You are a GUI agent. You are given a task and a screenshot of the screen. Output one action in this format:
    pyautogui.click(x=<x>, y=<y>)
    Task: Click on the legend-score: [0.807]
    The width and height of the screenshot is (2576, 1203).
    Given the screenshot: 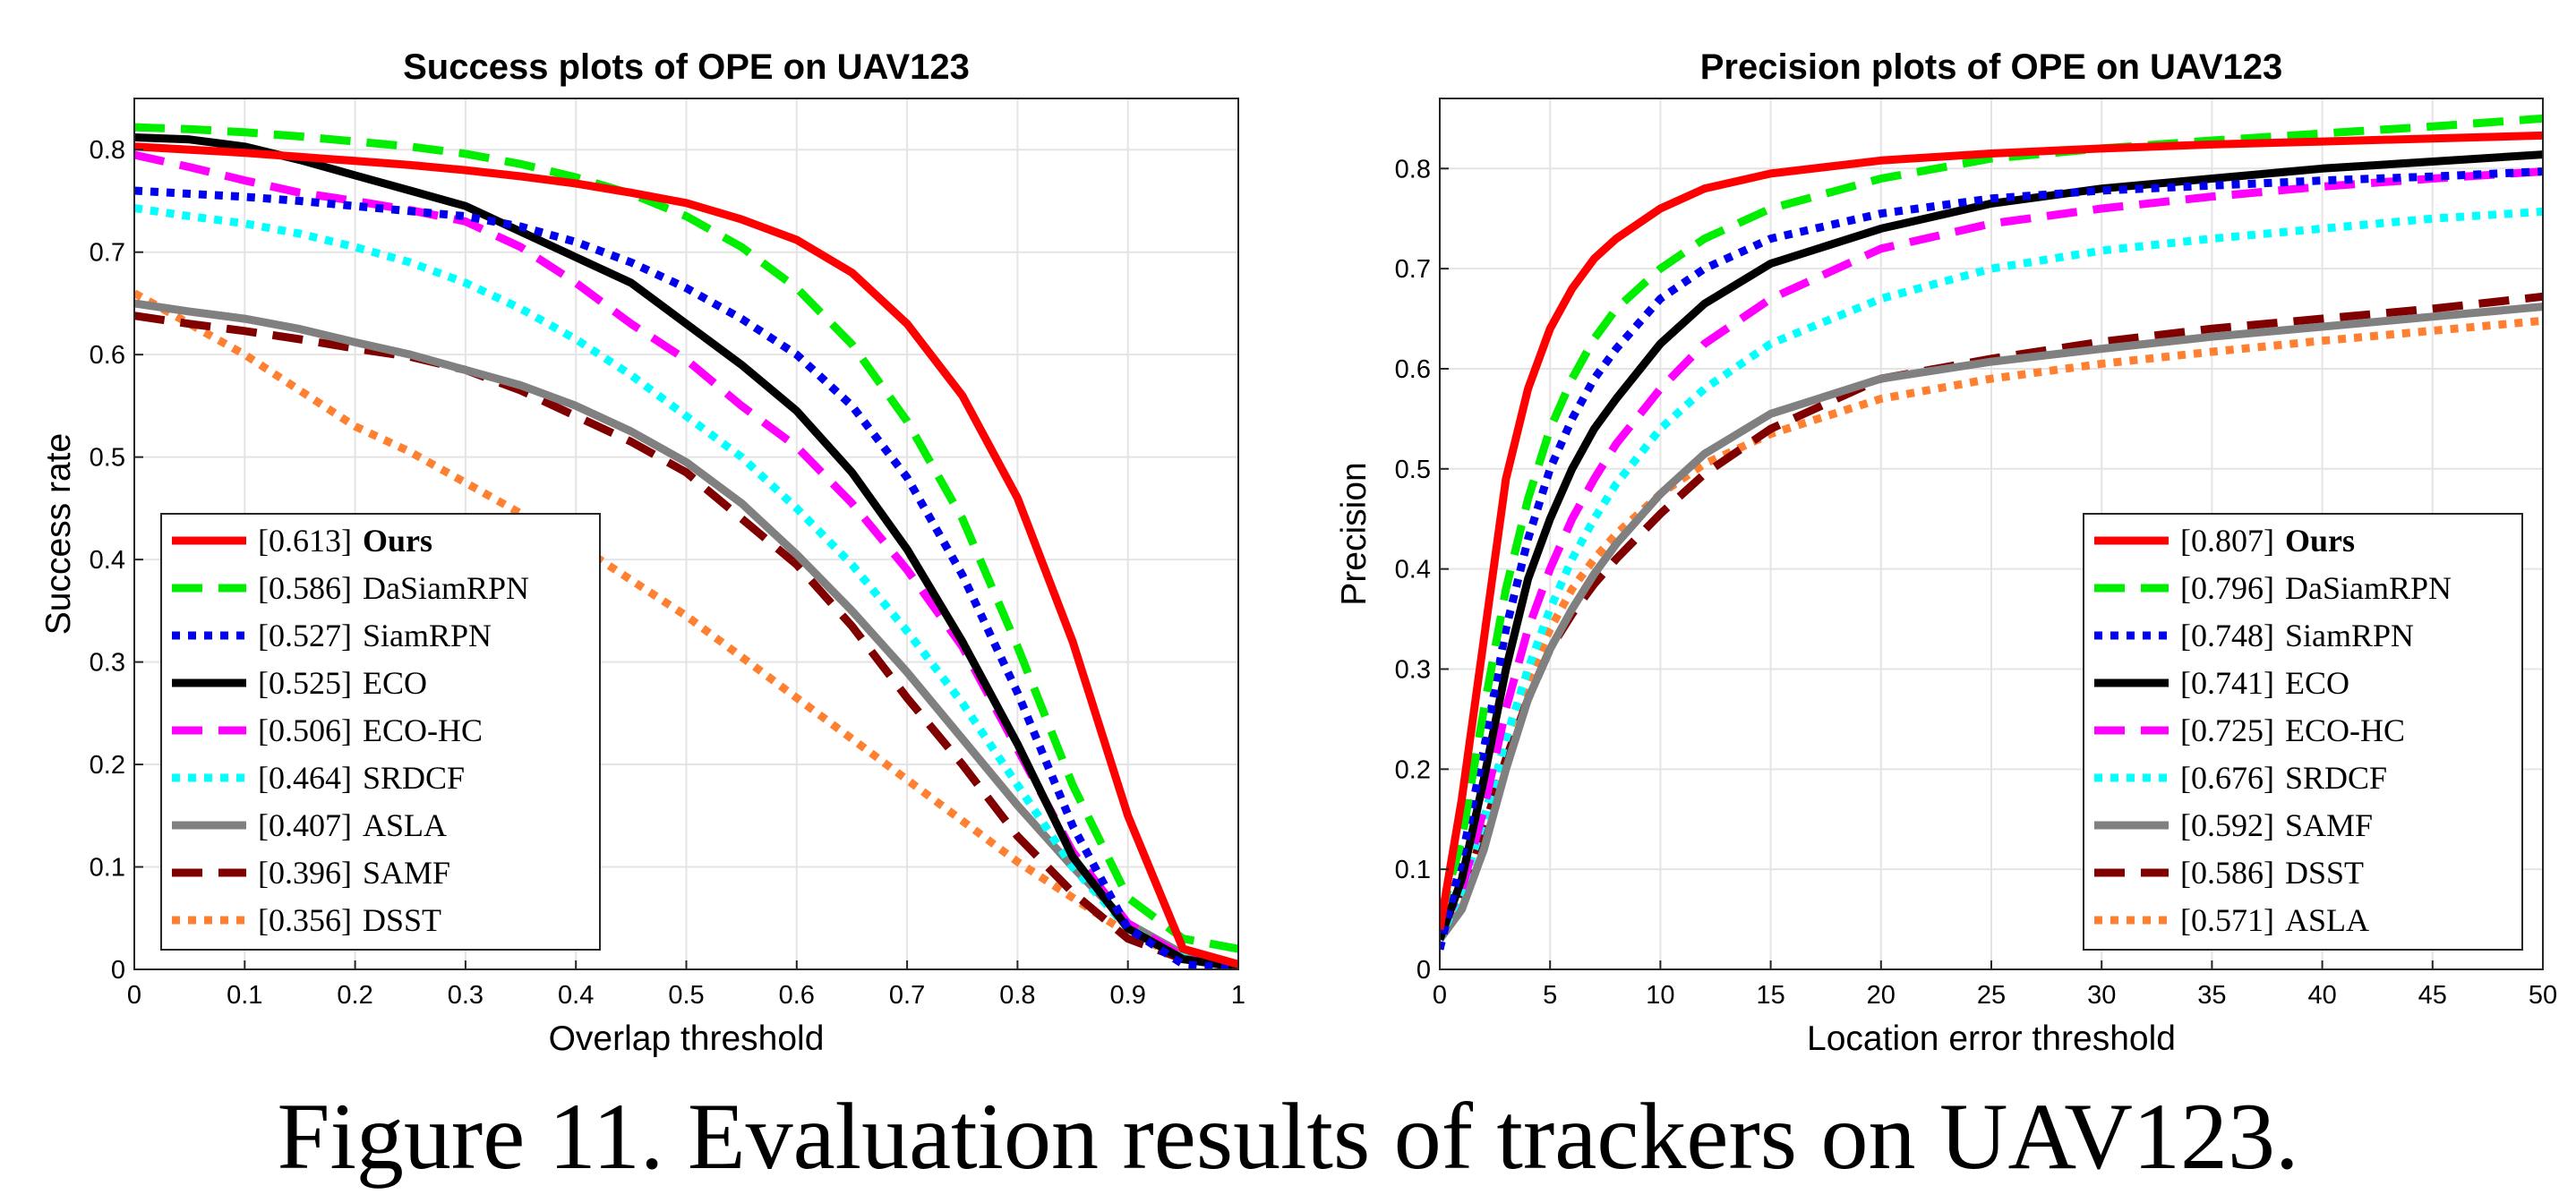 What is the action you would take?
    pyautogui.click(x=2227, y=541)
    